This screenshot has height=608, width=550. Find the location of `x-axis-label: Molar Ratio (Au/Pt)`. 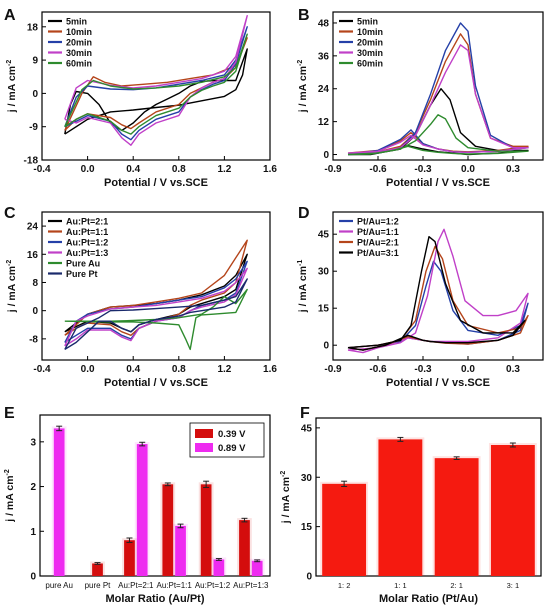

x-axis-label: Molar Ratio (Au/Pt) is located at coordinates (155, 599).